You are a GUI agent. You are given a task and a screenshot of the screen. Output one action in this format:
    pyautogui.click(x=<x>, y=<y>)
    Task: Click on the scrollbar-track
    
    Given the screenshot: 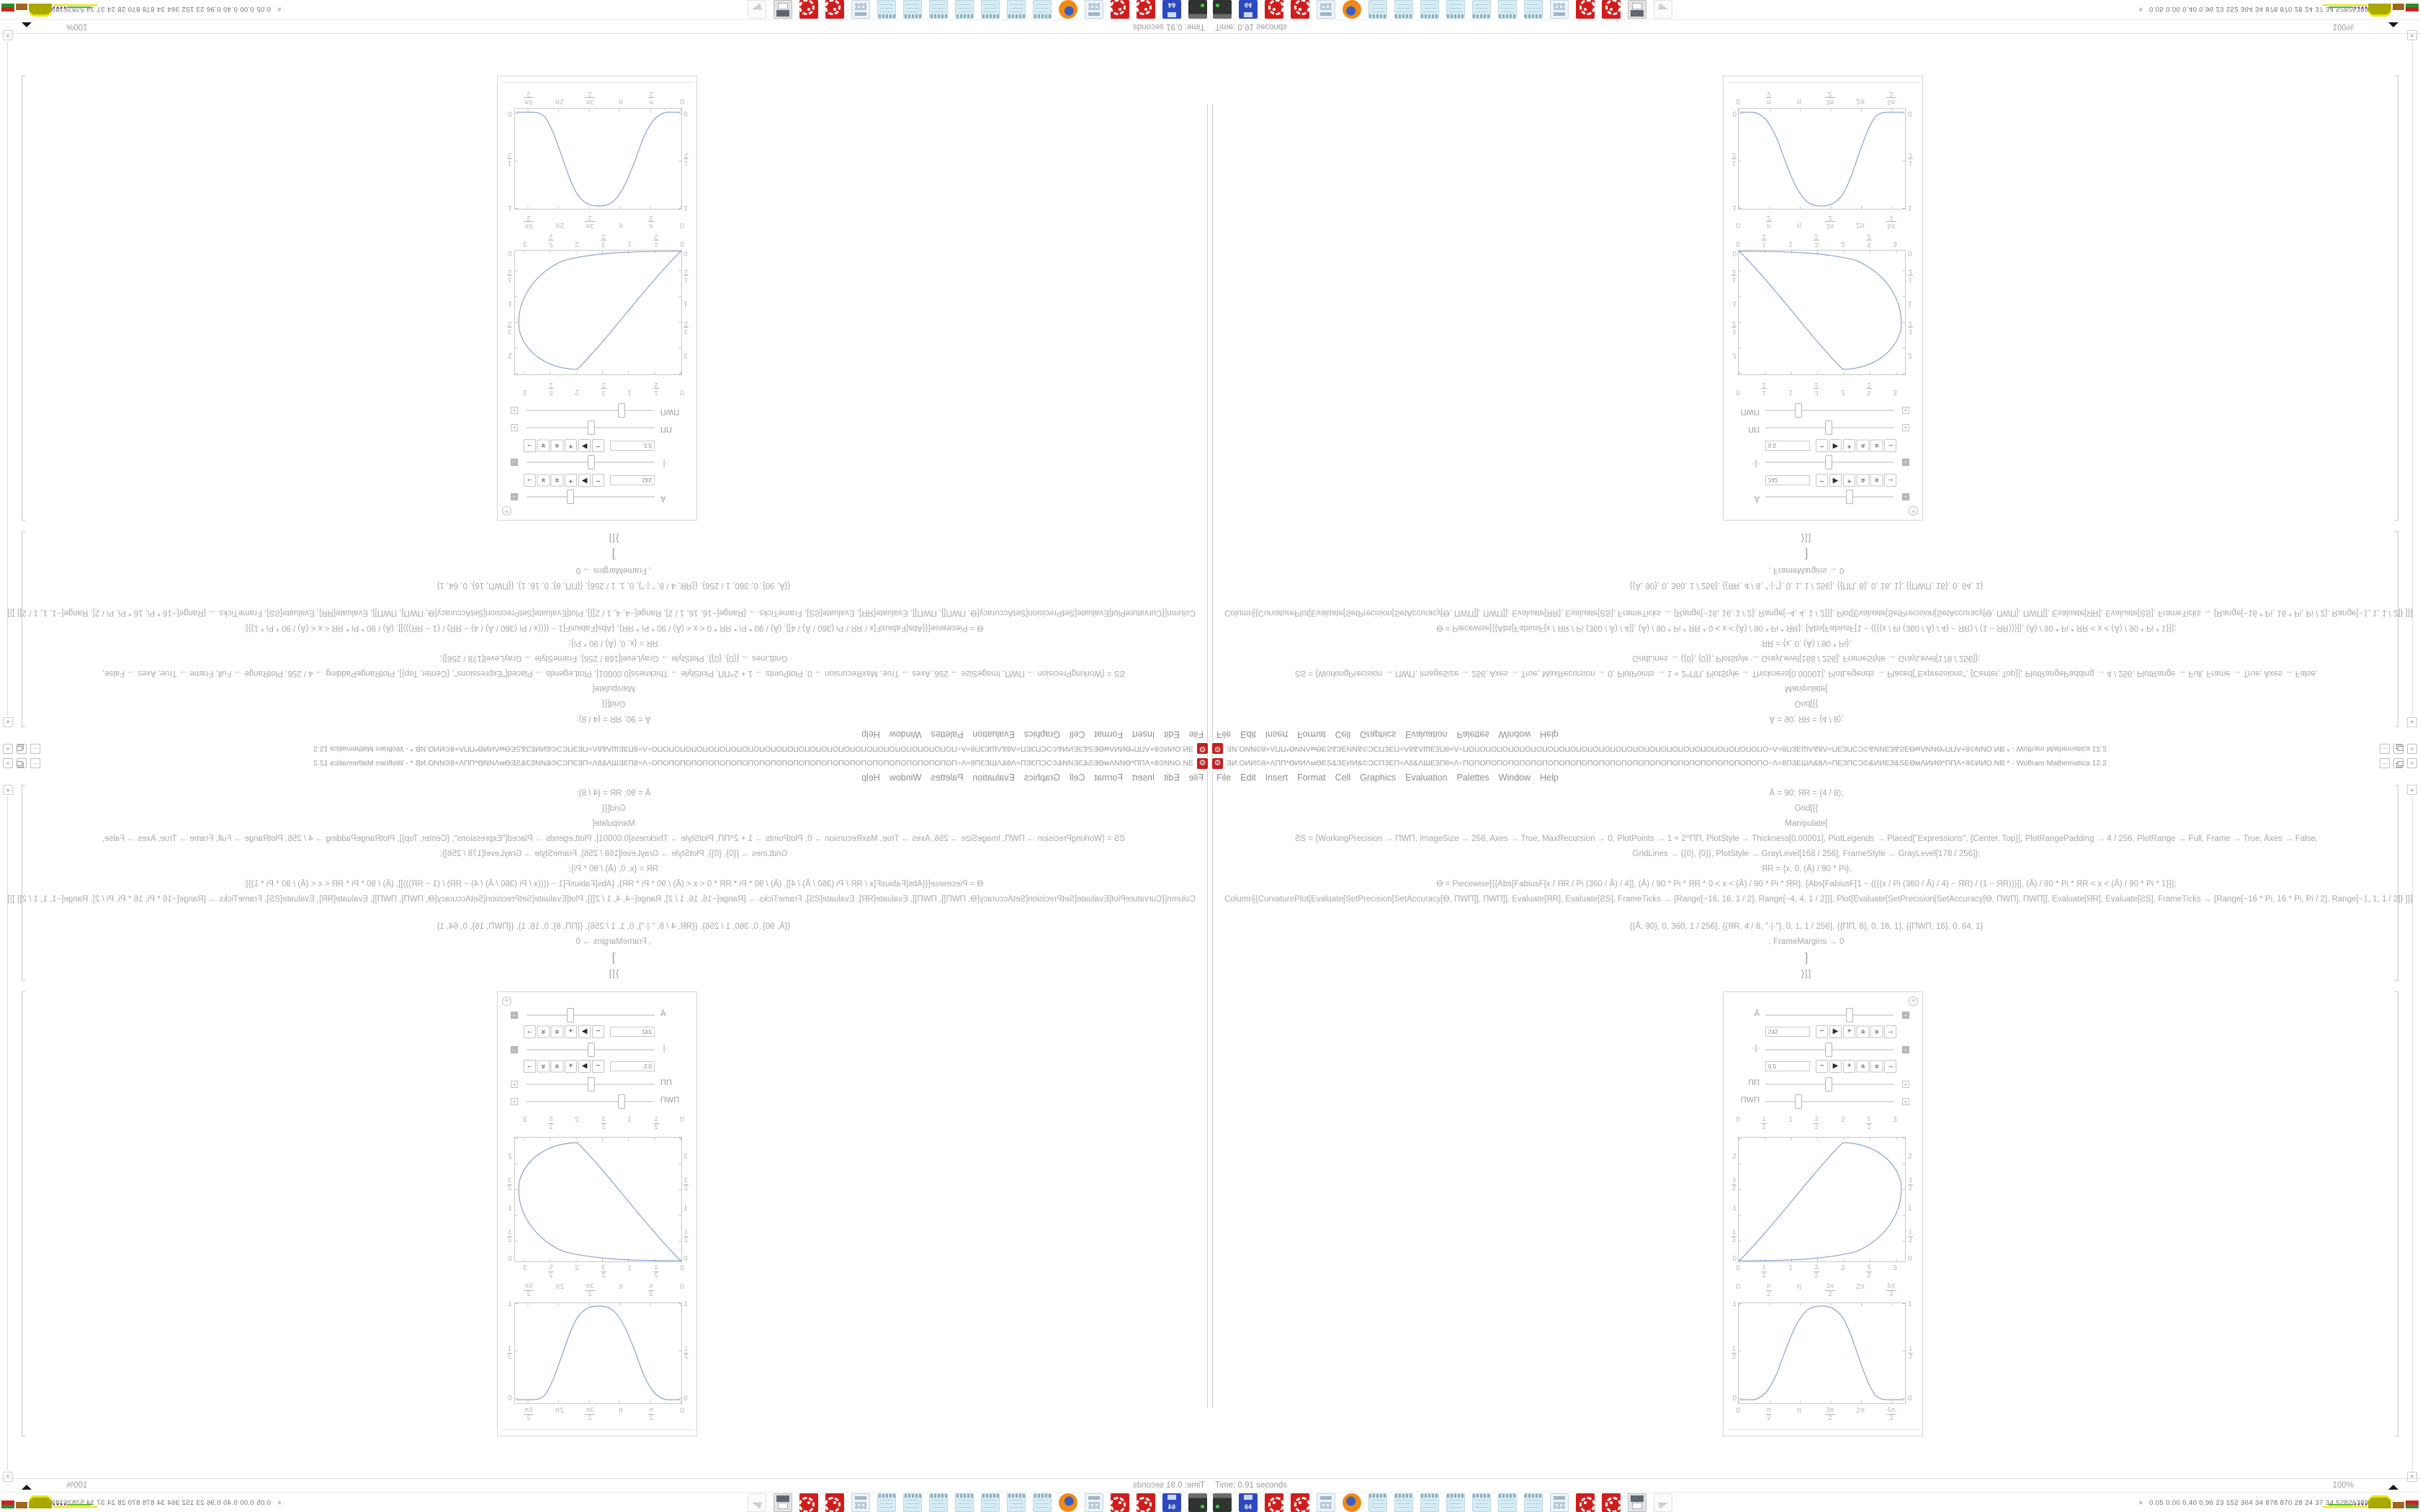 What is the action you would take?
    pyautogui.click(x=2412, y=379)
    